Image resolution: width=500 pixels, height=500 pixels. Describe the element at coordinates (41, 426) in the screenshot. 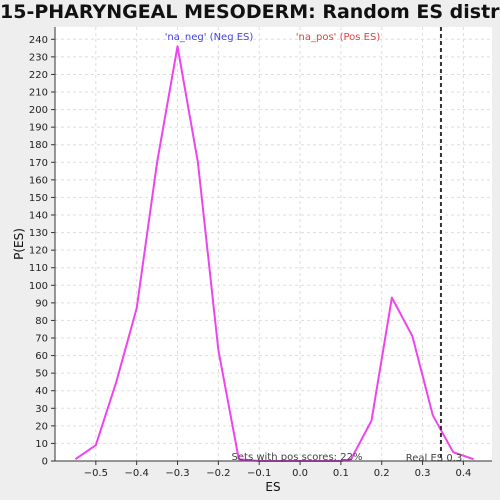

I see `y-tick-label: 20` at that location.